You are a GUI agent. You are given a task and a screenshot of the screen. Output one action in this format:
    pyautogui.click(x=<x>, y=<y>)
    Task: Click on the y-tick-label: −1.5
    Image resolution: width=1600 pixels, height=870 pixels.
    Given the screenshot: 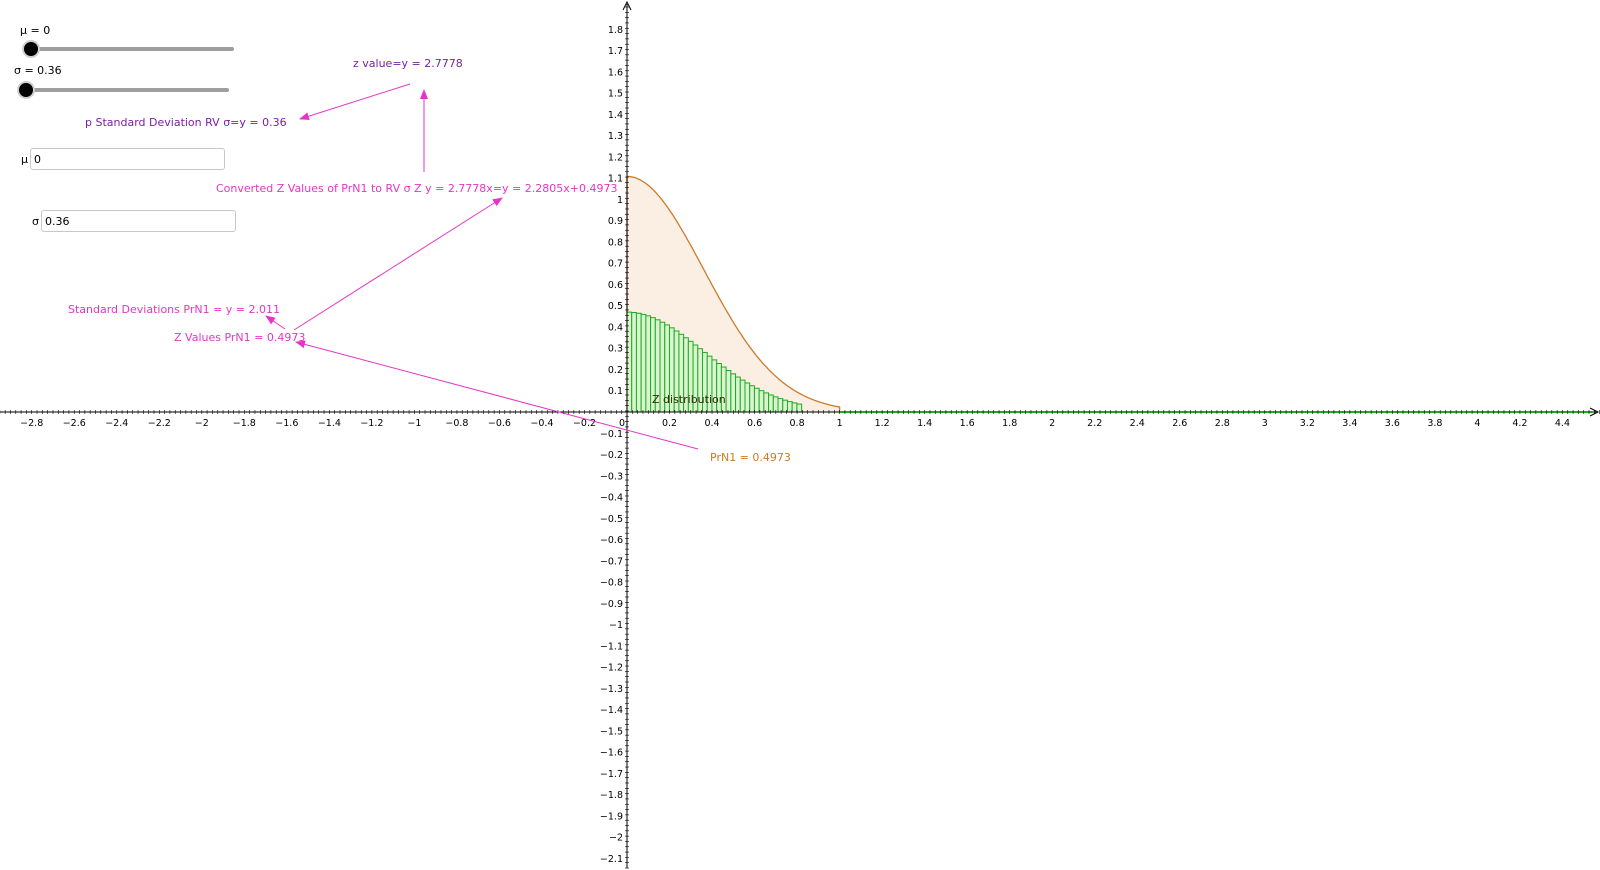 What is the action you would take?
    pyautogui.click(x=611, y=731)
    